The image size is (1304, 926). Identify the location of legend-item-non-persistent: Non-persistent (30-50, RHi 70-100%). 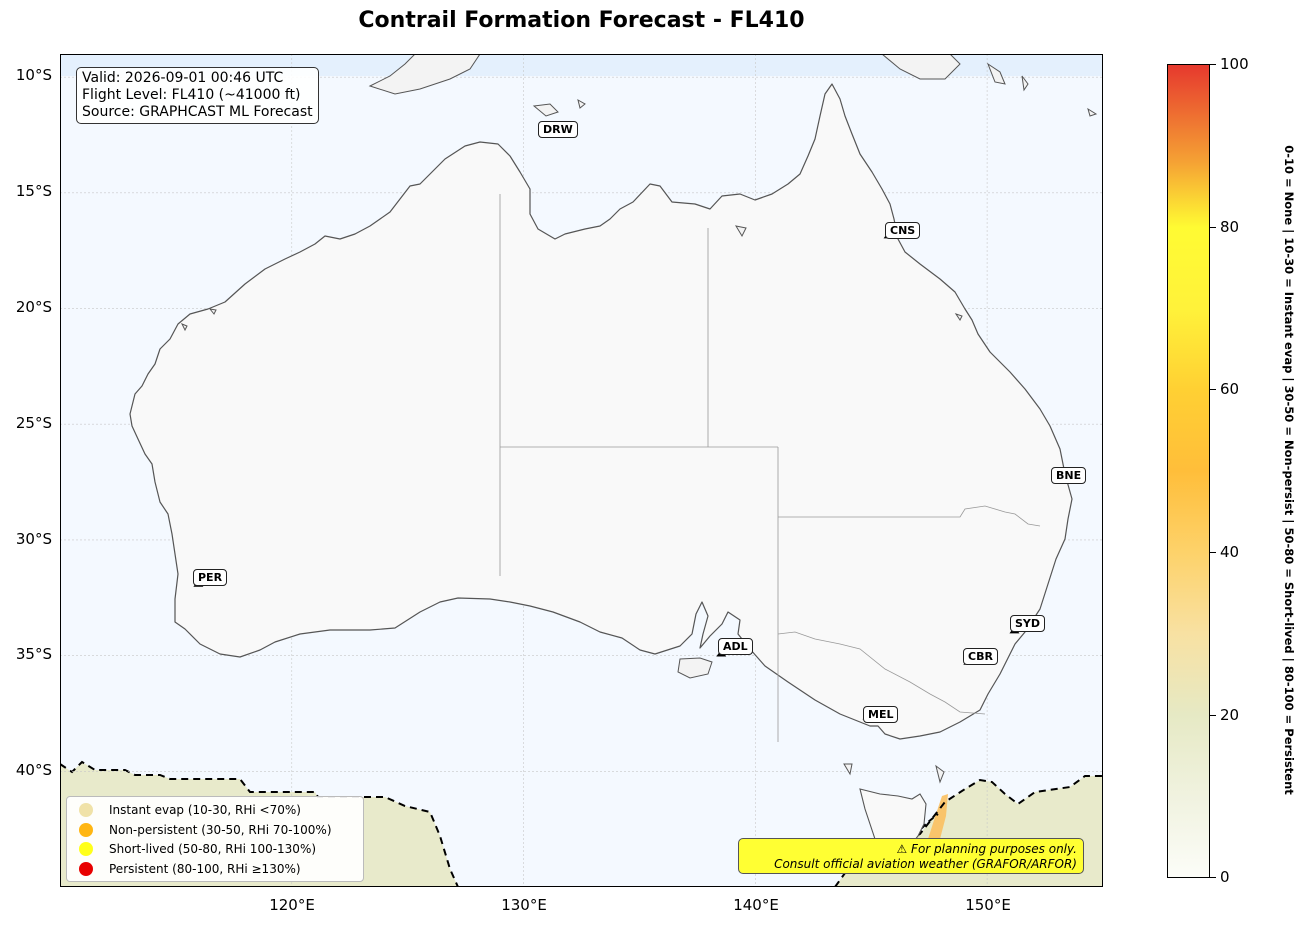
(205, 830).